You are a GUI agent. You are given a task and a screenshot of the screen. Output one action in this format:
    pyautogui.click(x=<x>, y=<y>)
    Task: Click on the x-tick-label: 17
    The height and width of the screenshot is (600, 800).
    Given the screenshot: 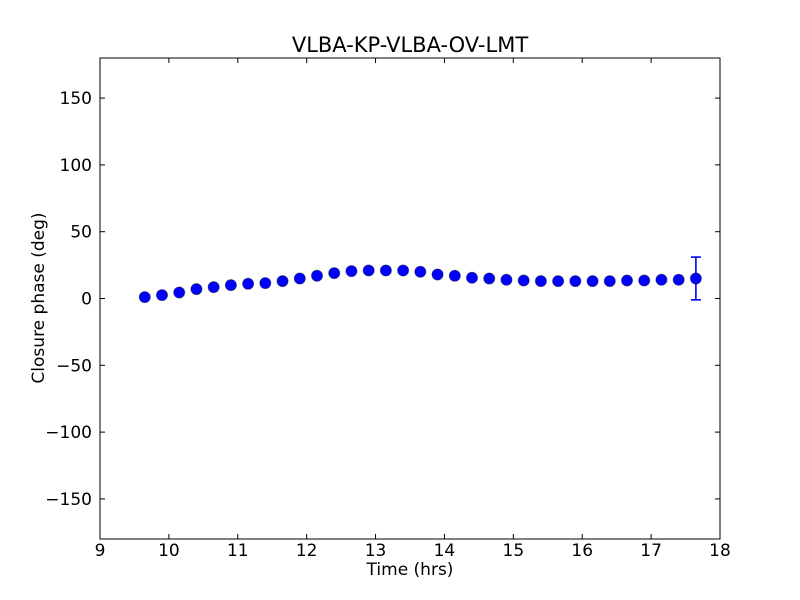 What is the action you would take?
    pyautogui.click(x=651, y=551)
    